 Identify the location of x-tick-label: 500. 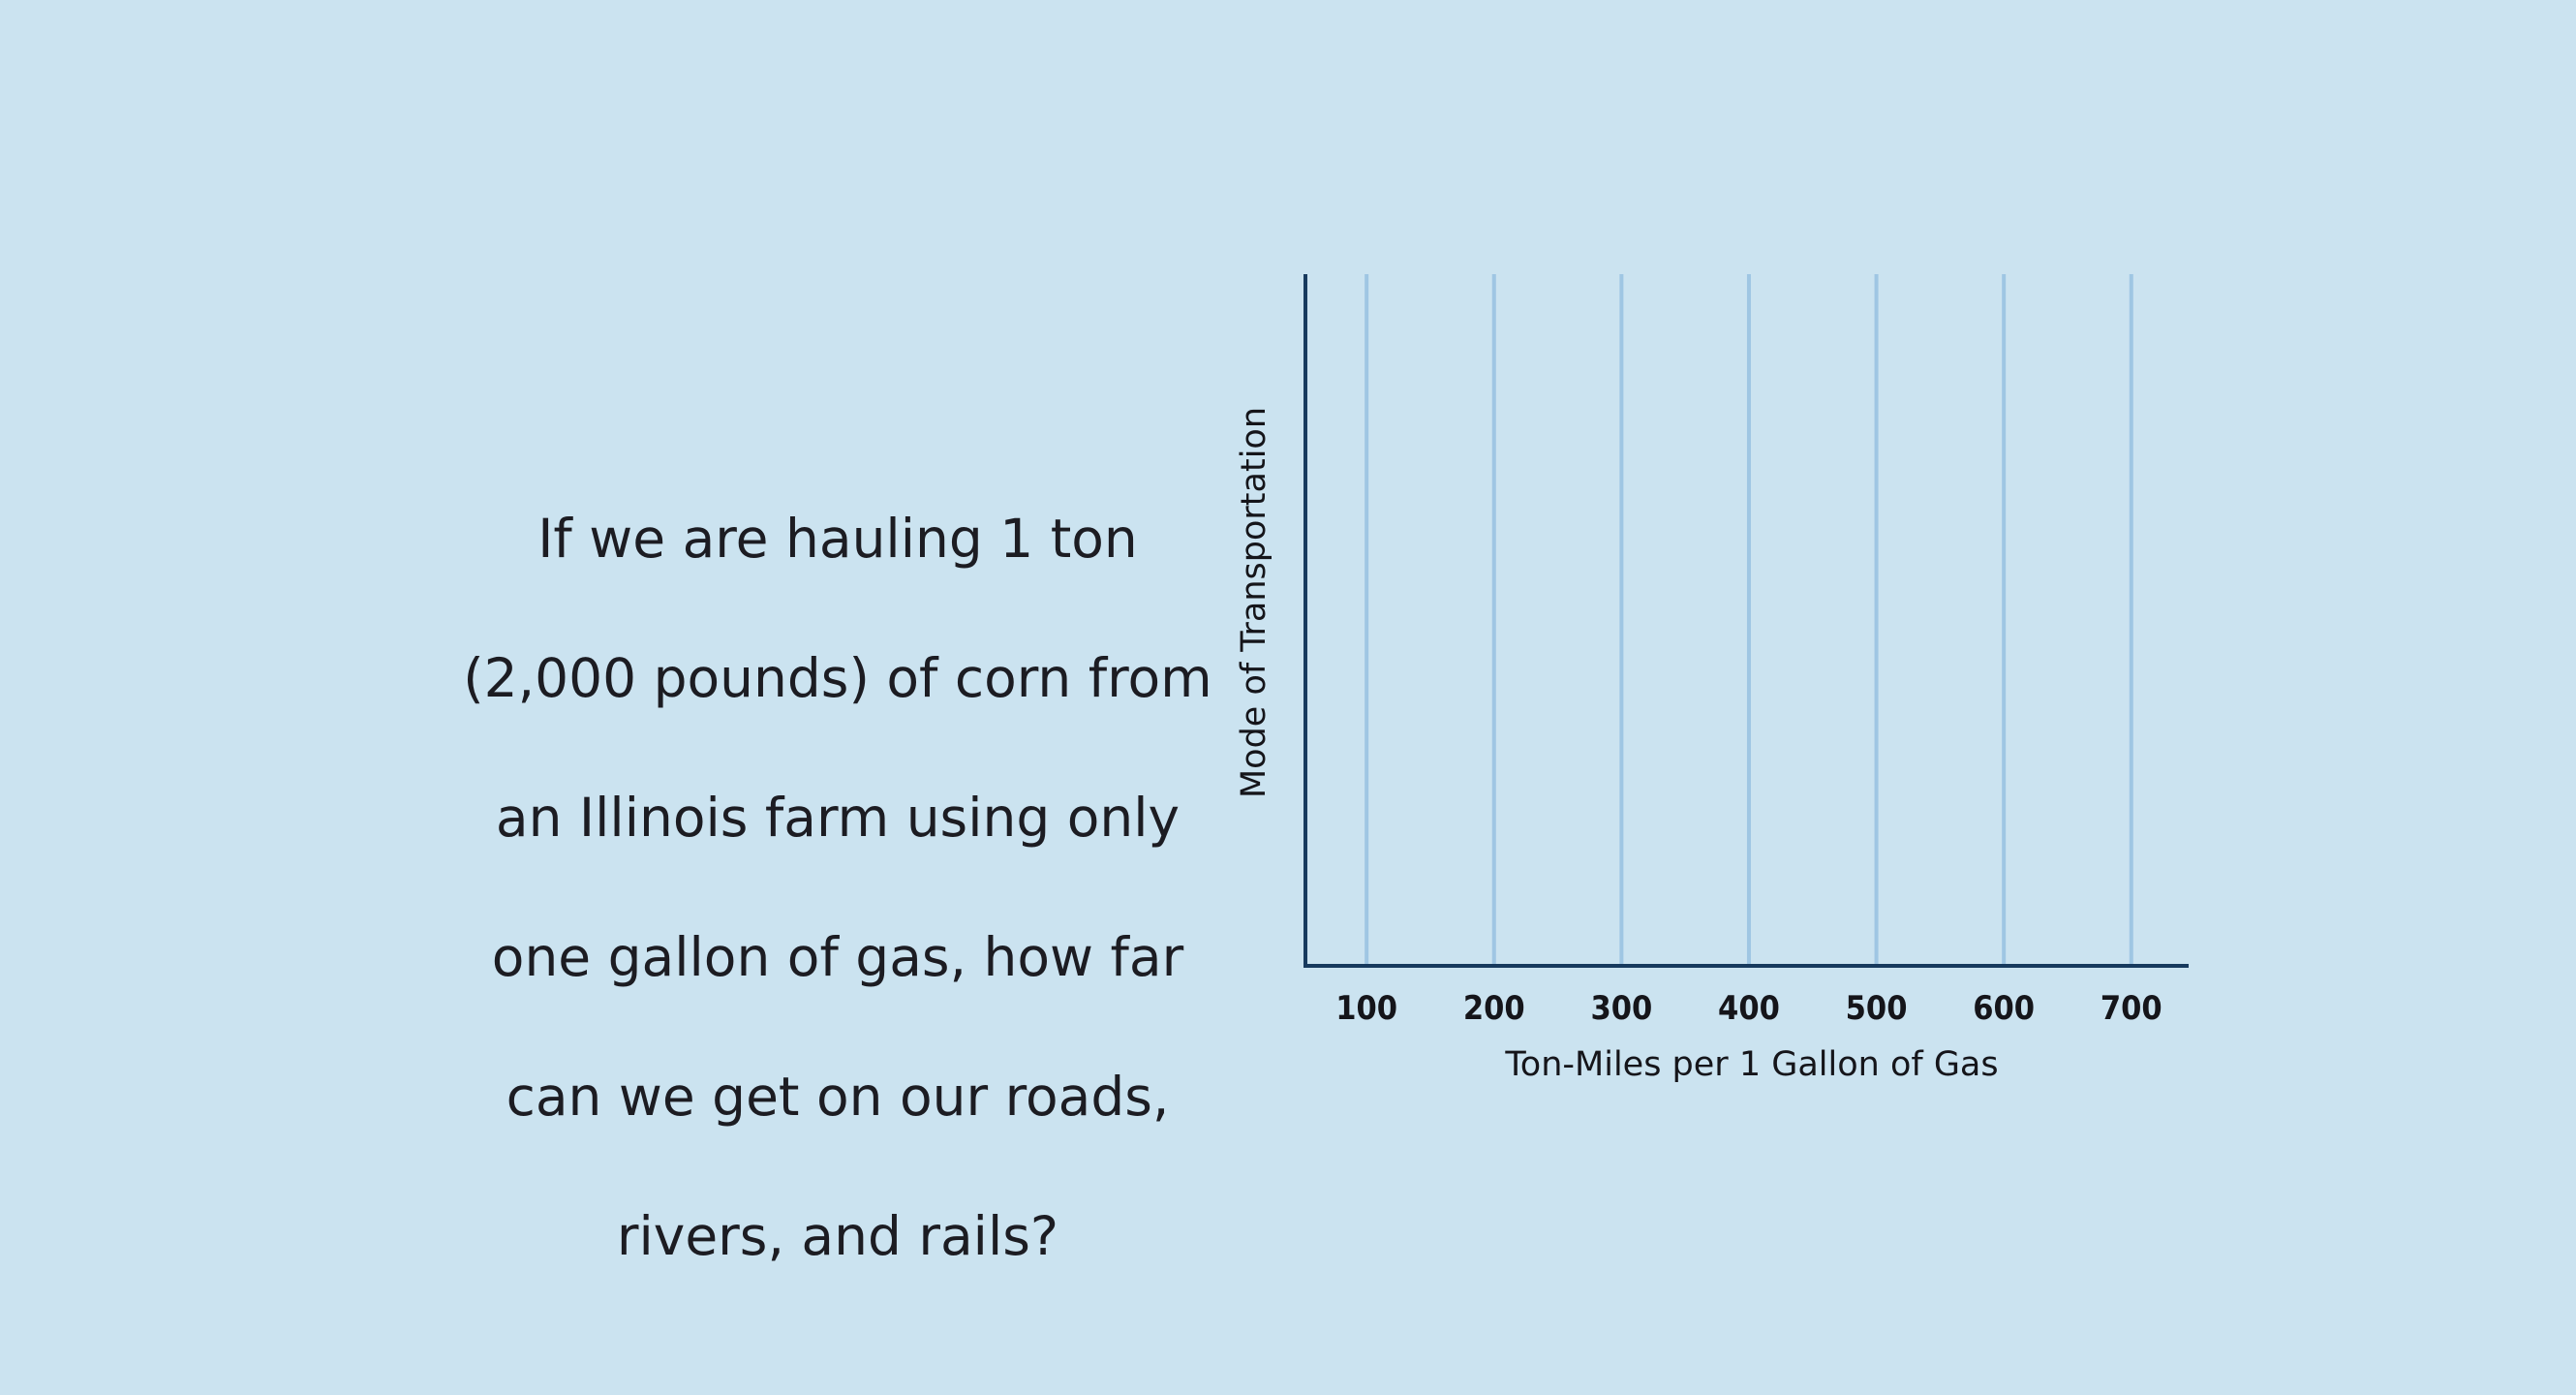
(1877, 1008).